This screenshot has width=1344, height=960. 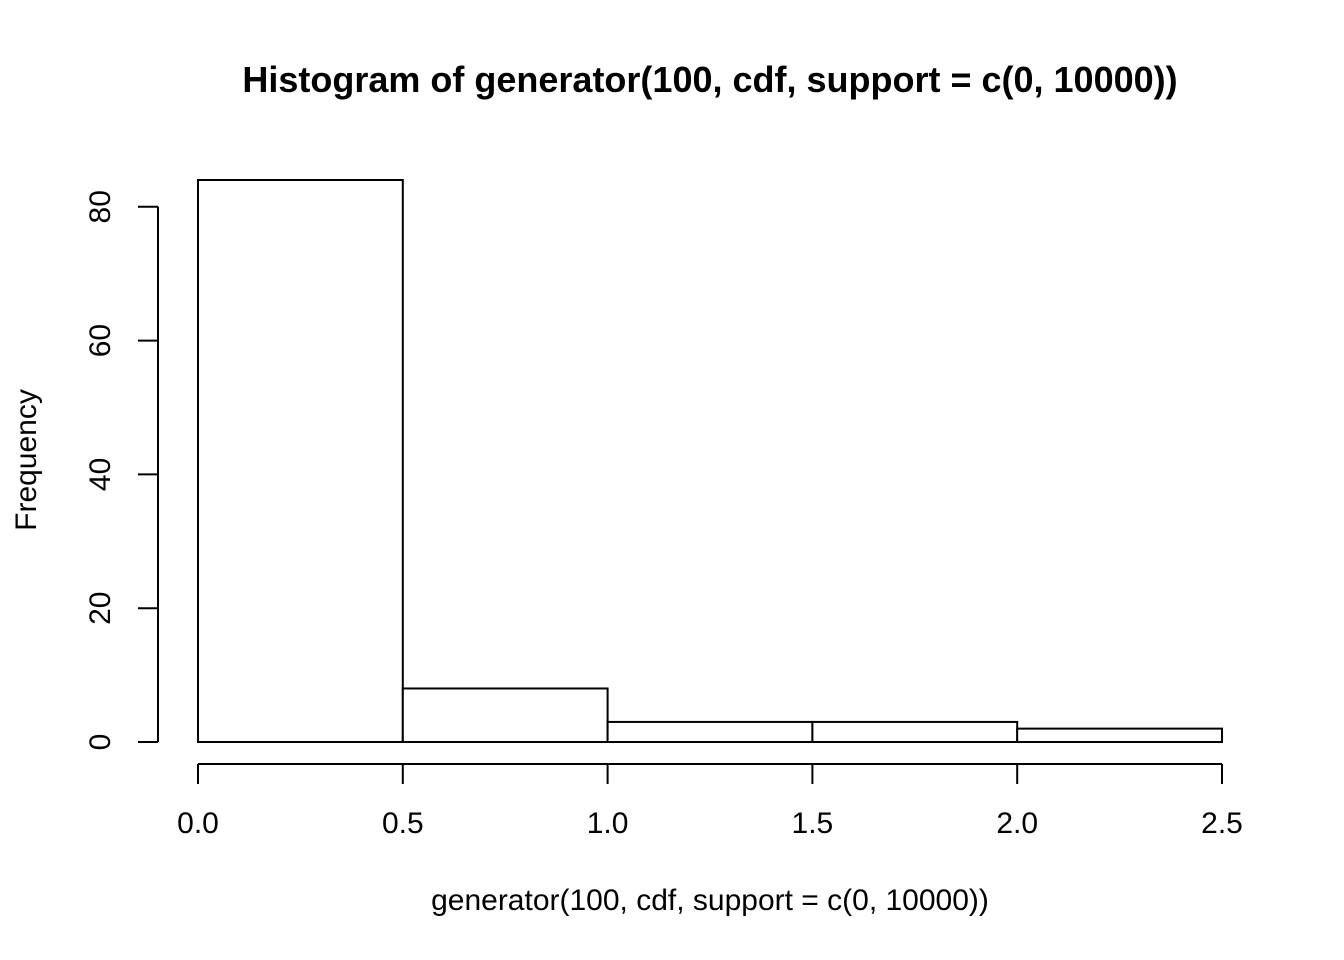 I want to click on x-tick-label: 0.0, so click(x=198, y=823).